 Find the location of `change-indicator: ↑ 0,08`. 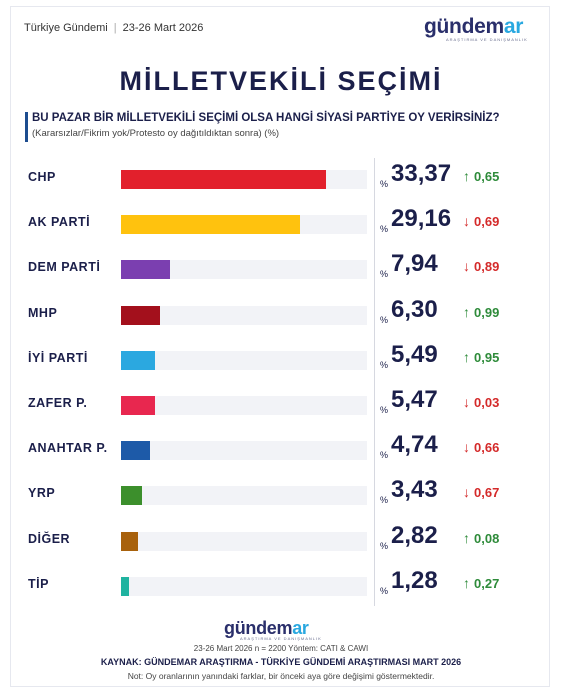

change-indicator: ↑ 0,08 is located at coordinates (481, 538).